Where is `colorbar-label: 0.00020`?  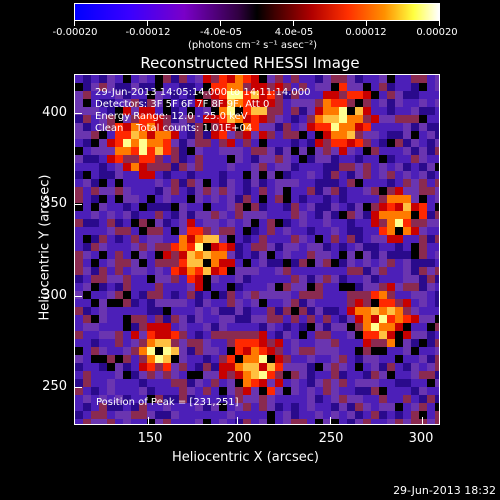 colorbar-label: 0.00020 is located at coordinates (437, 32).